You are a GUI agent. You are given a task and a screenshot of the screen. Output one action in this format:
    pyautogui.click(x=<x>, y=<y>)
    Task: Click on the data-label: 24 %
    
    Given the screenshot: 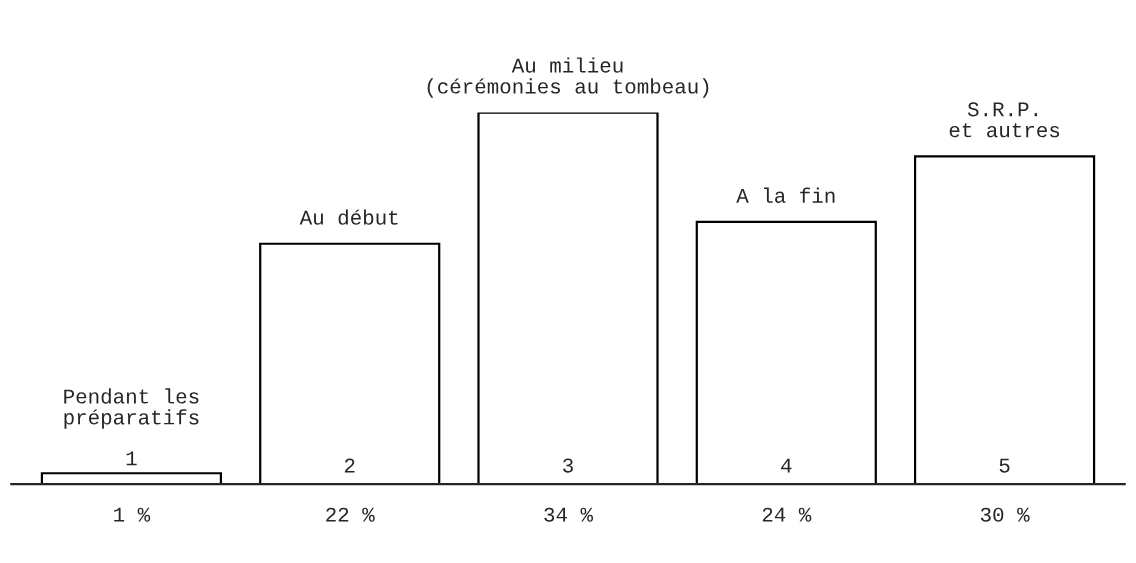 What is the action you would take?
    pyautogui.click(x=787, y=514)
    